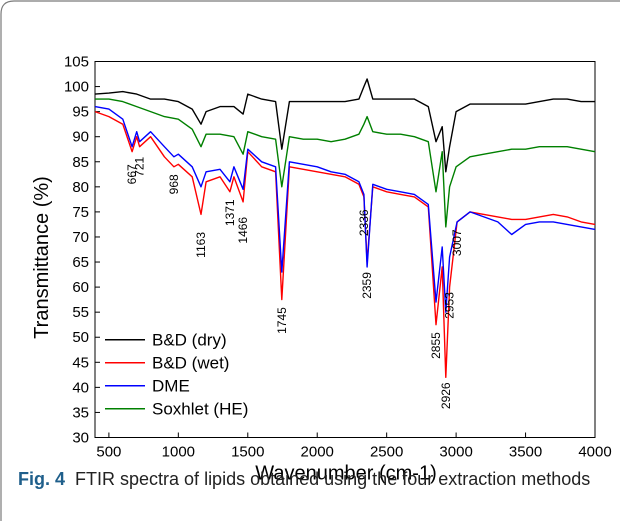  What do you see at coordinates (346, 474) in the screenshot?
I see `x-axis-label: Wavenumber (cm-1)` at bounding box center [346, 474].